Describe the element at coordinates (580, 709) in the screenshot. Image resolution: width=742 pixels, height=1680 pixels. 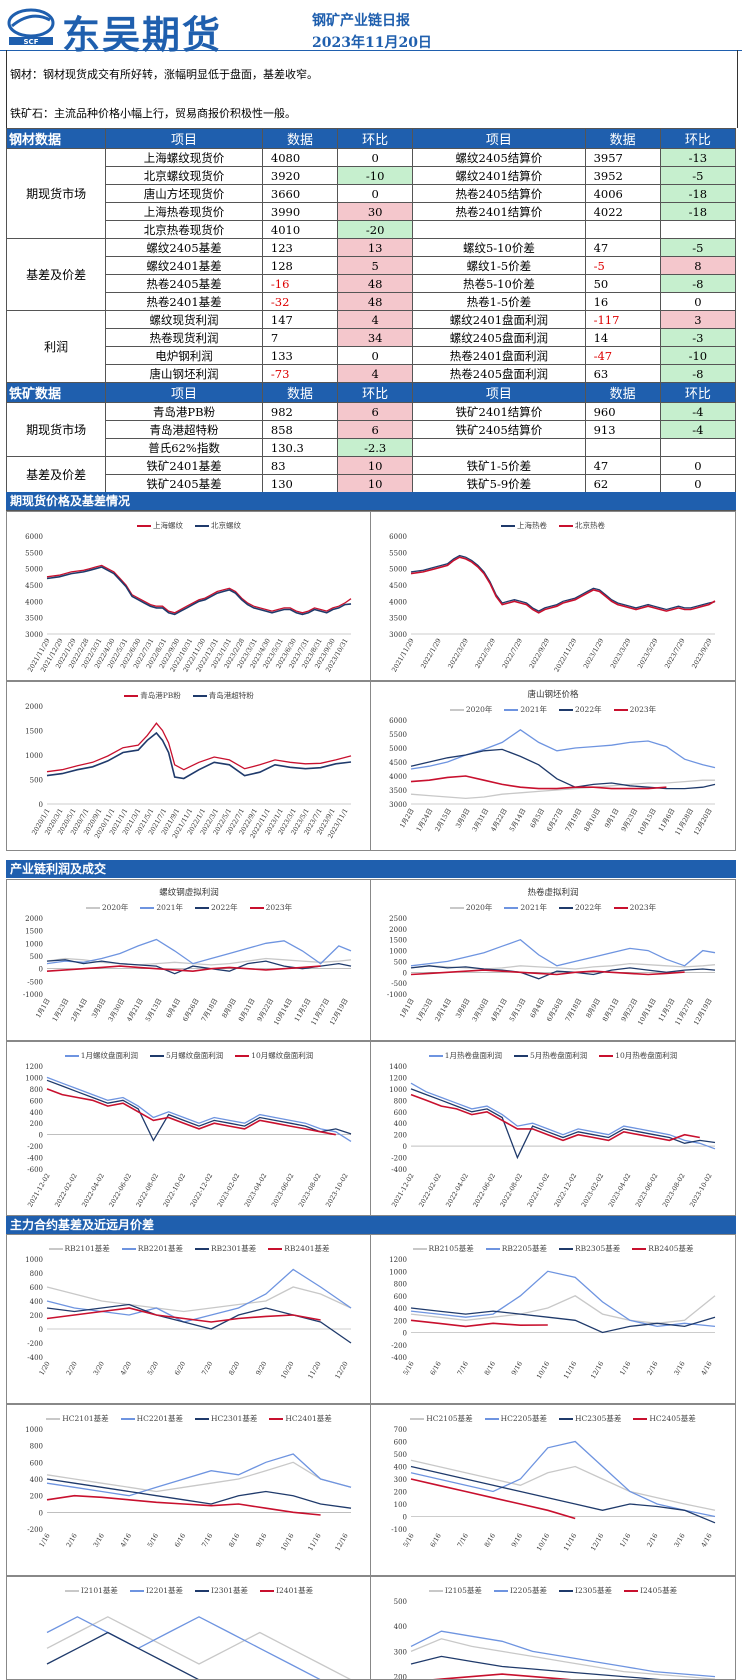
I see `legend-entry: 2022年` at that location.